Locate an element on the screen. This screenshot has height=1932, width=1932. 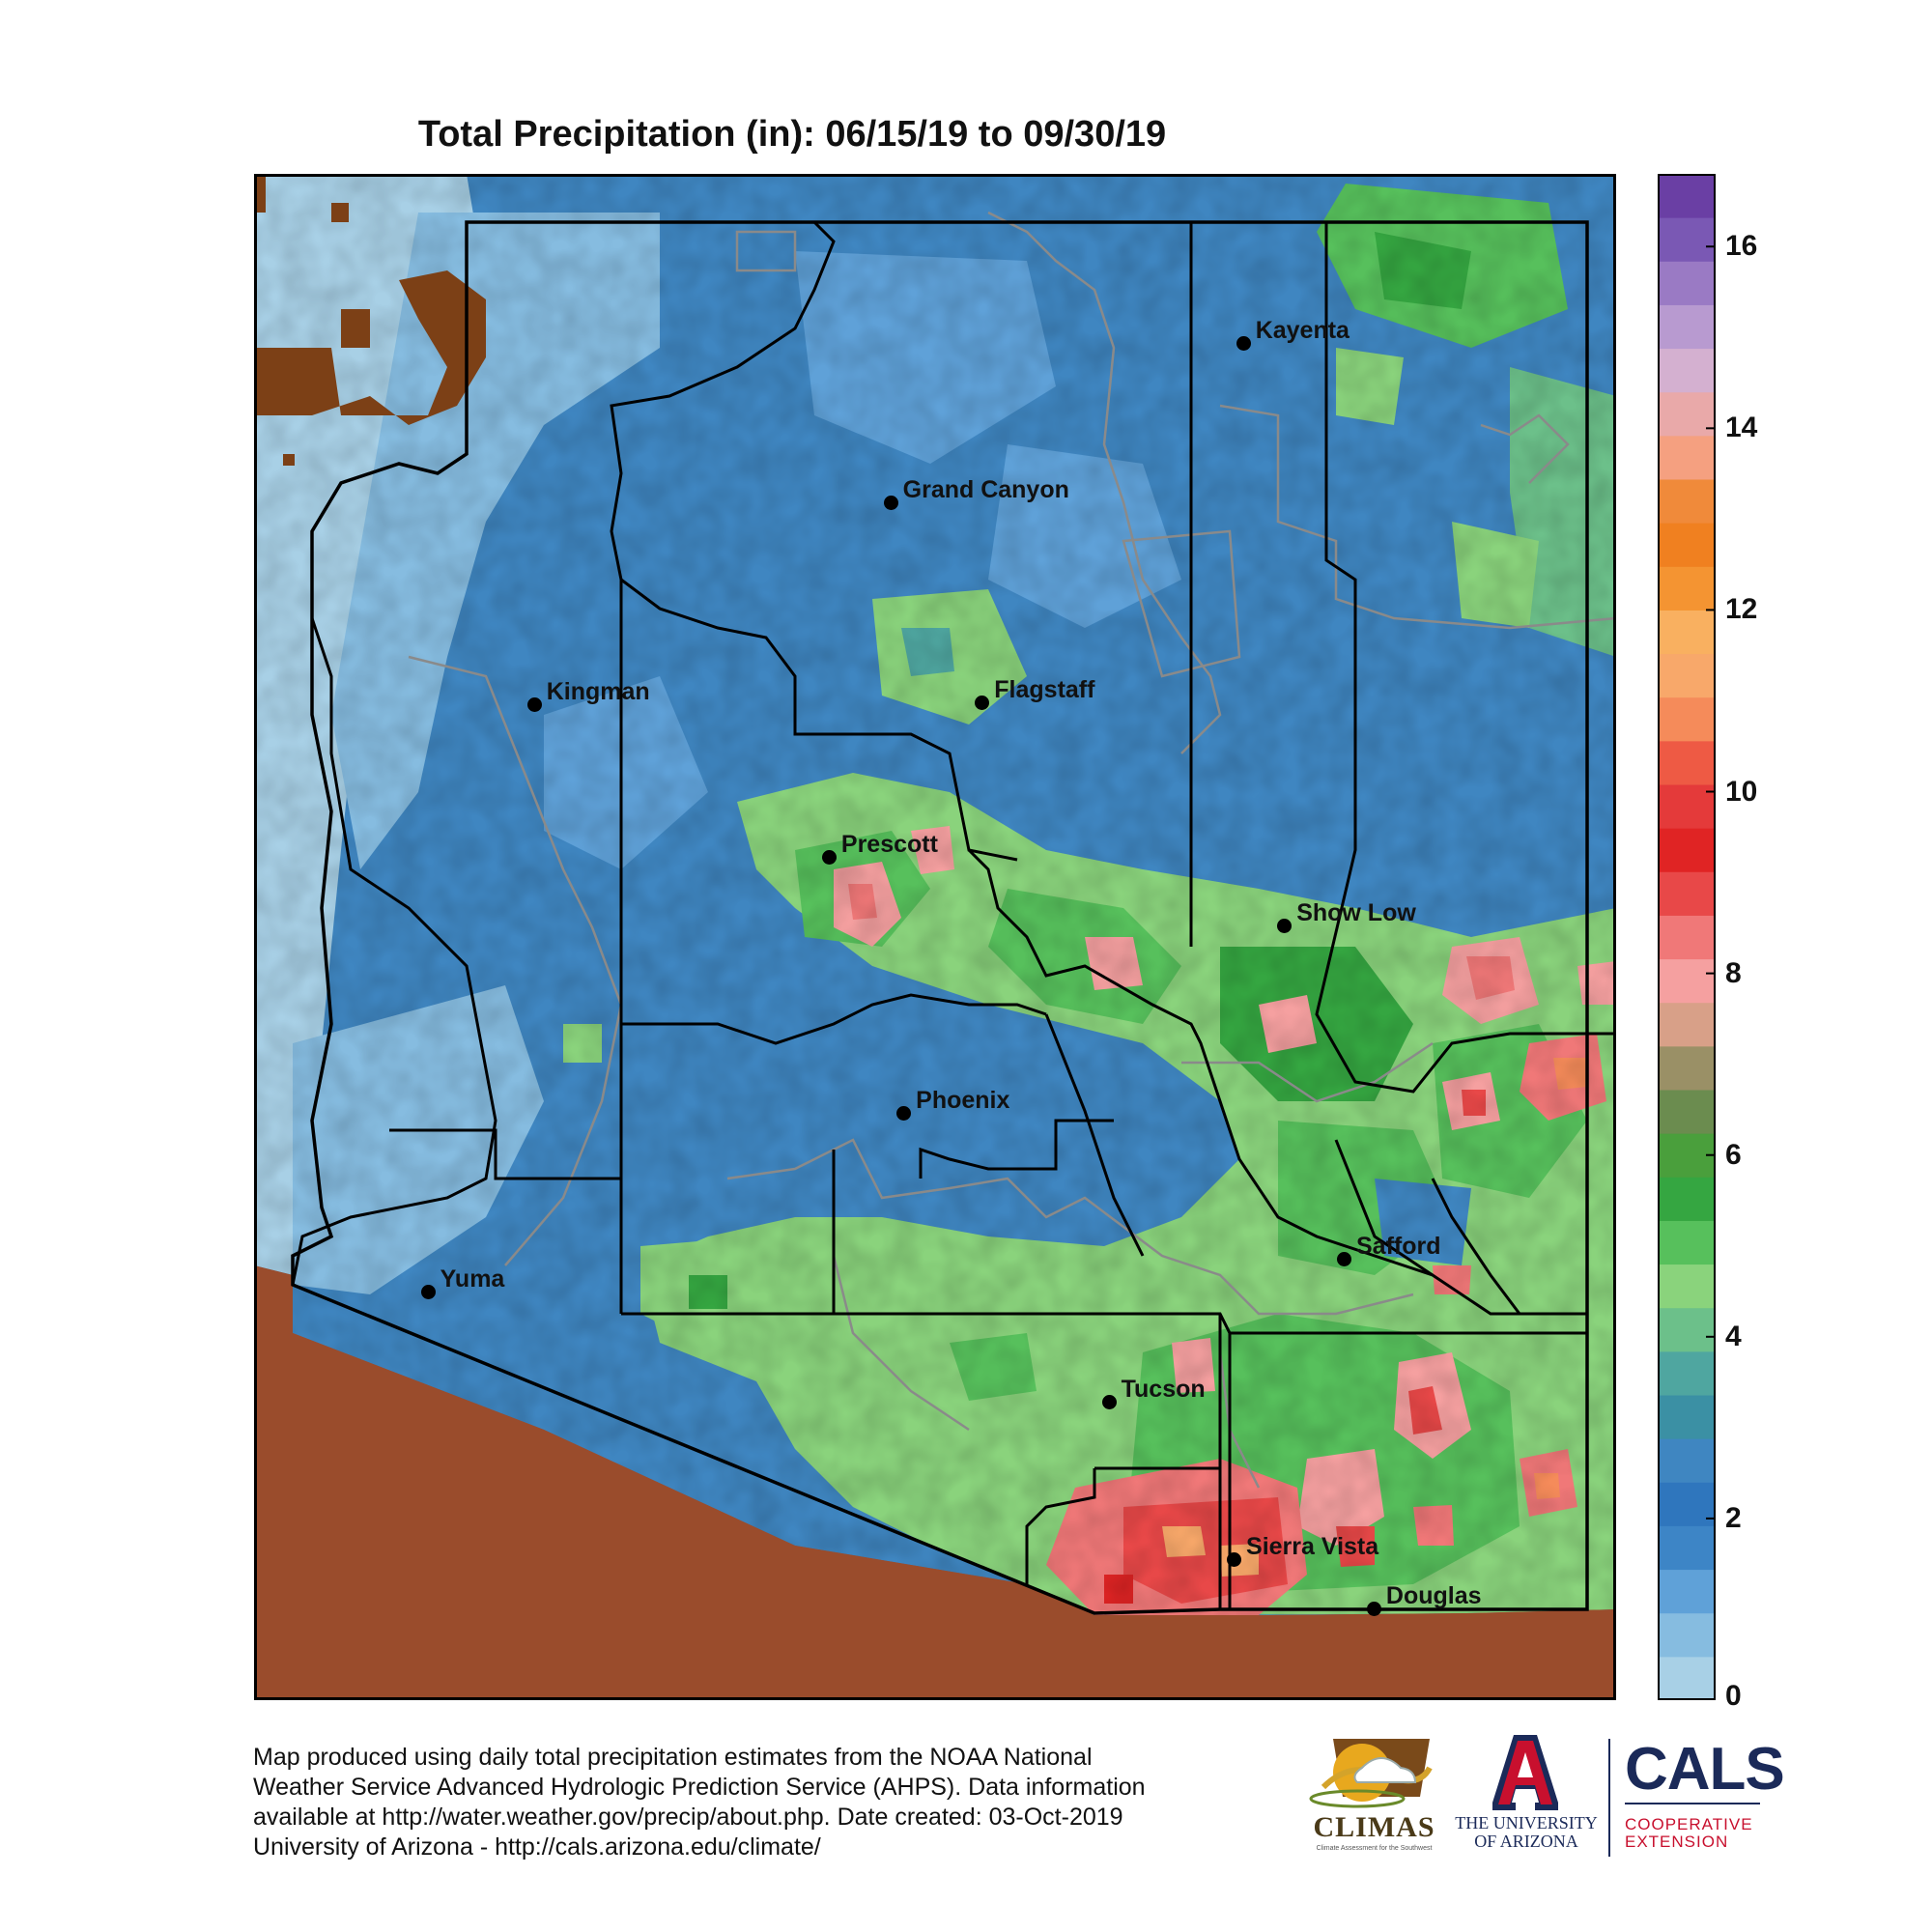
cals-rule is located at coordinates (1692, 1803).